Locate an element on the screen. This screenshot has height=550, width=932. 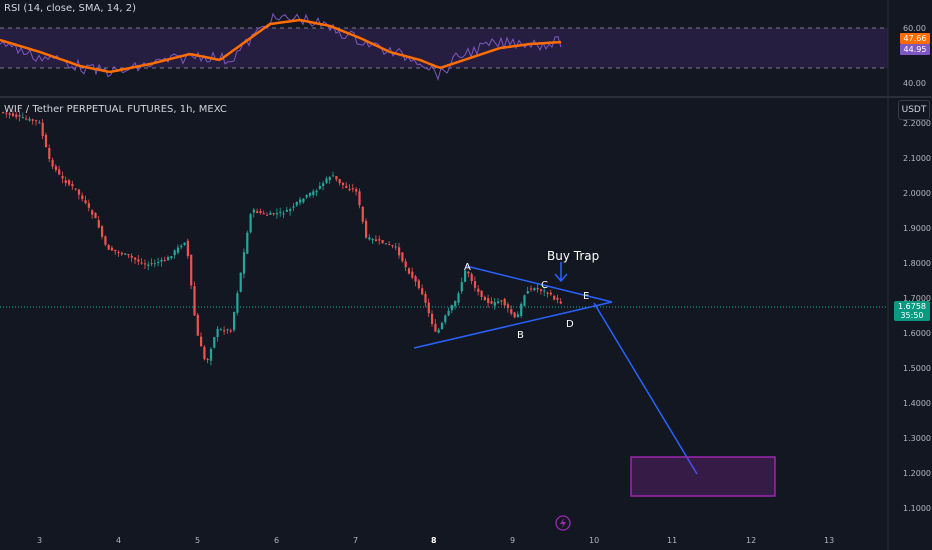
rsi-indicator-title: RSI (14, close, SMA, 14, 2) is located at coordinates (70, 8).